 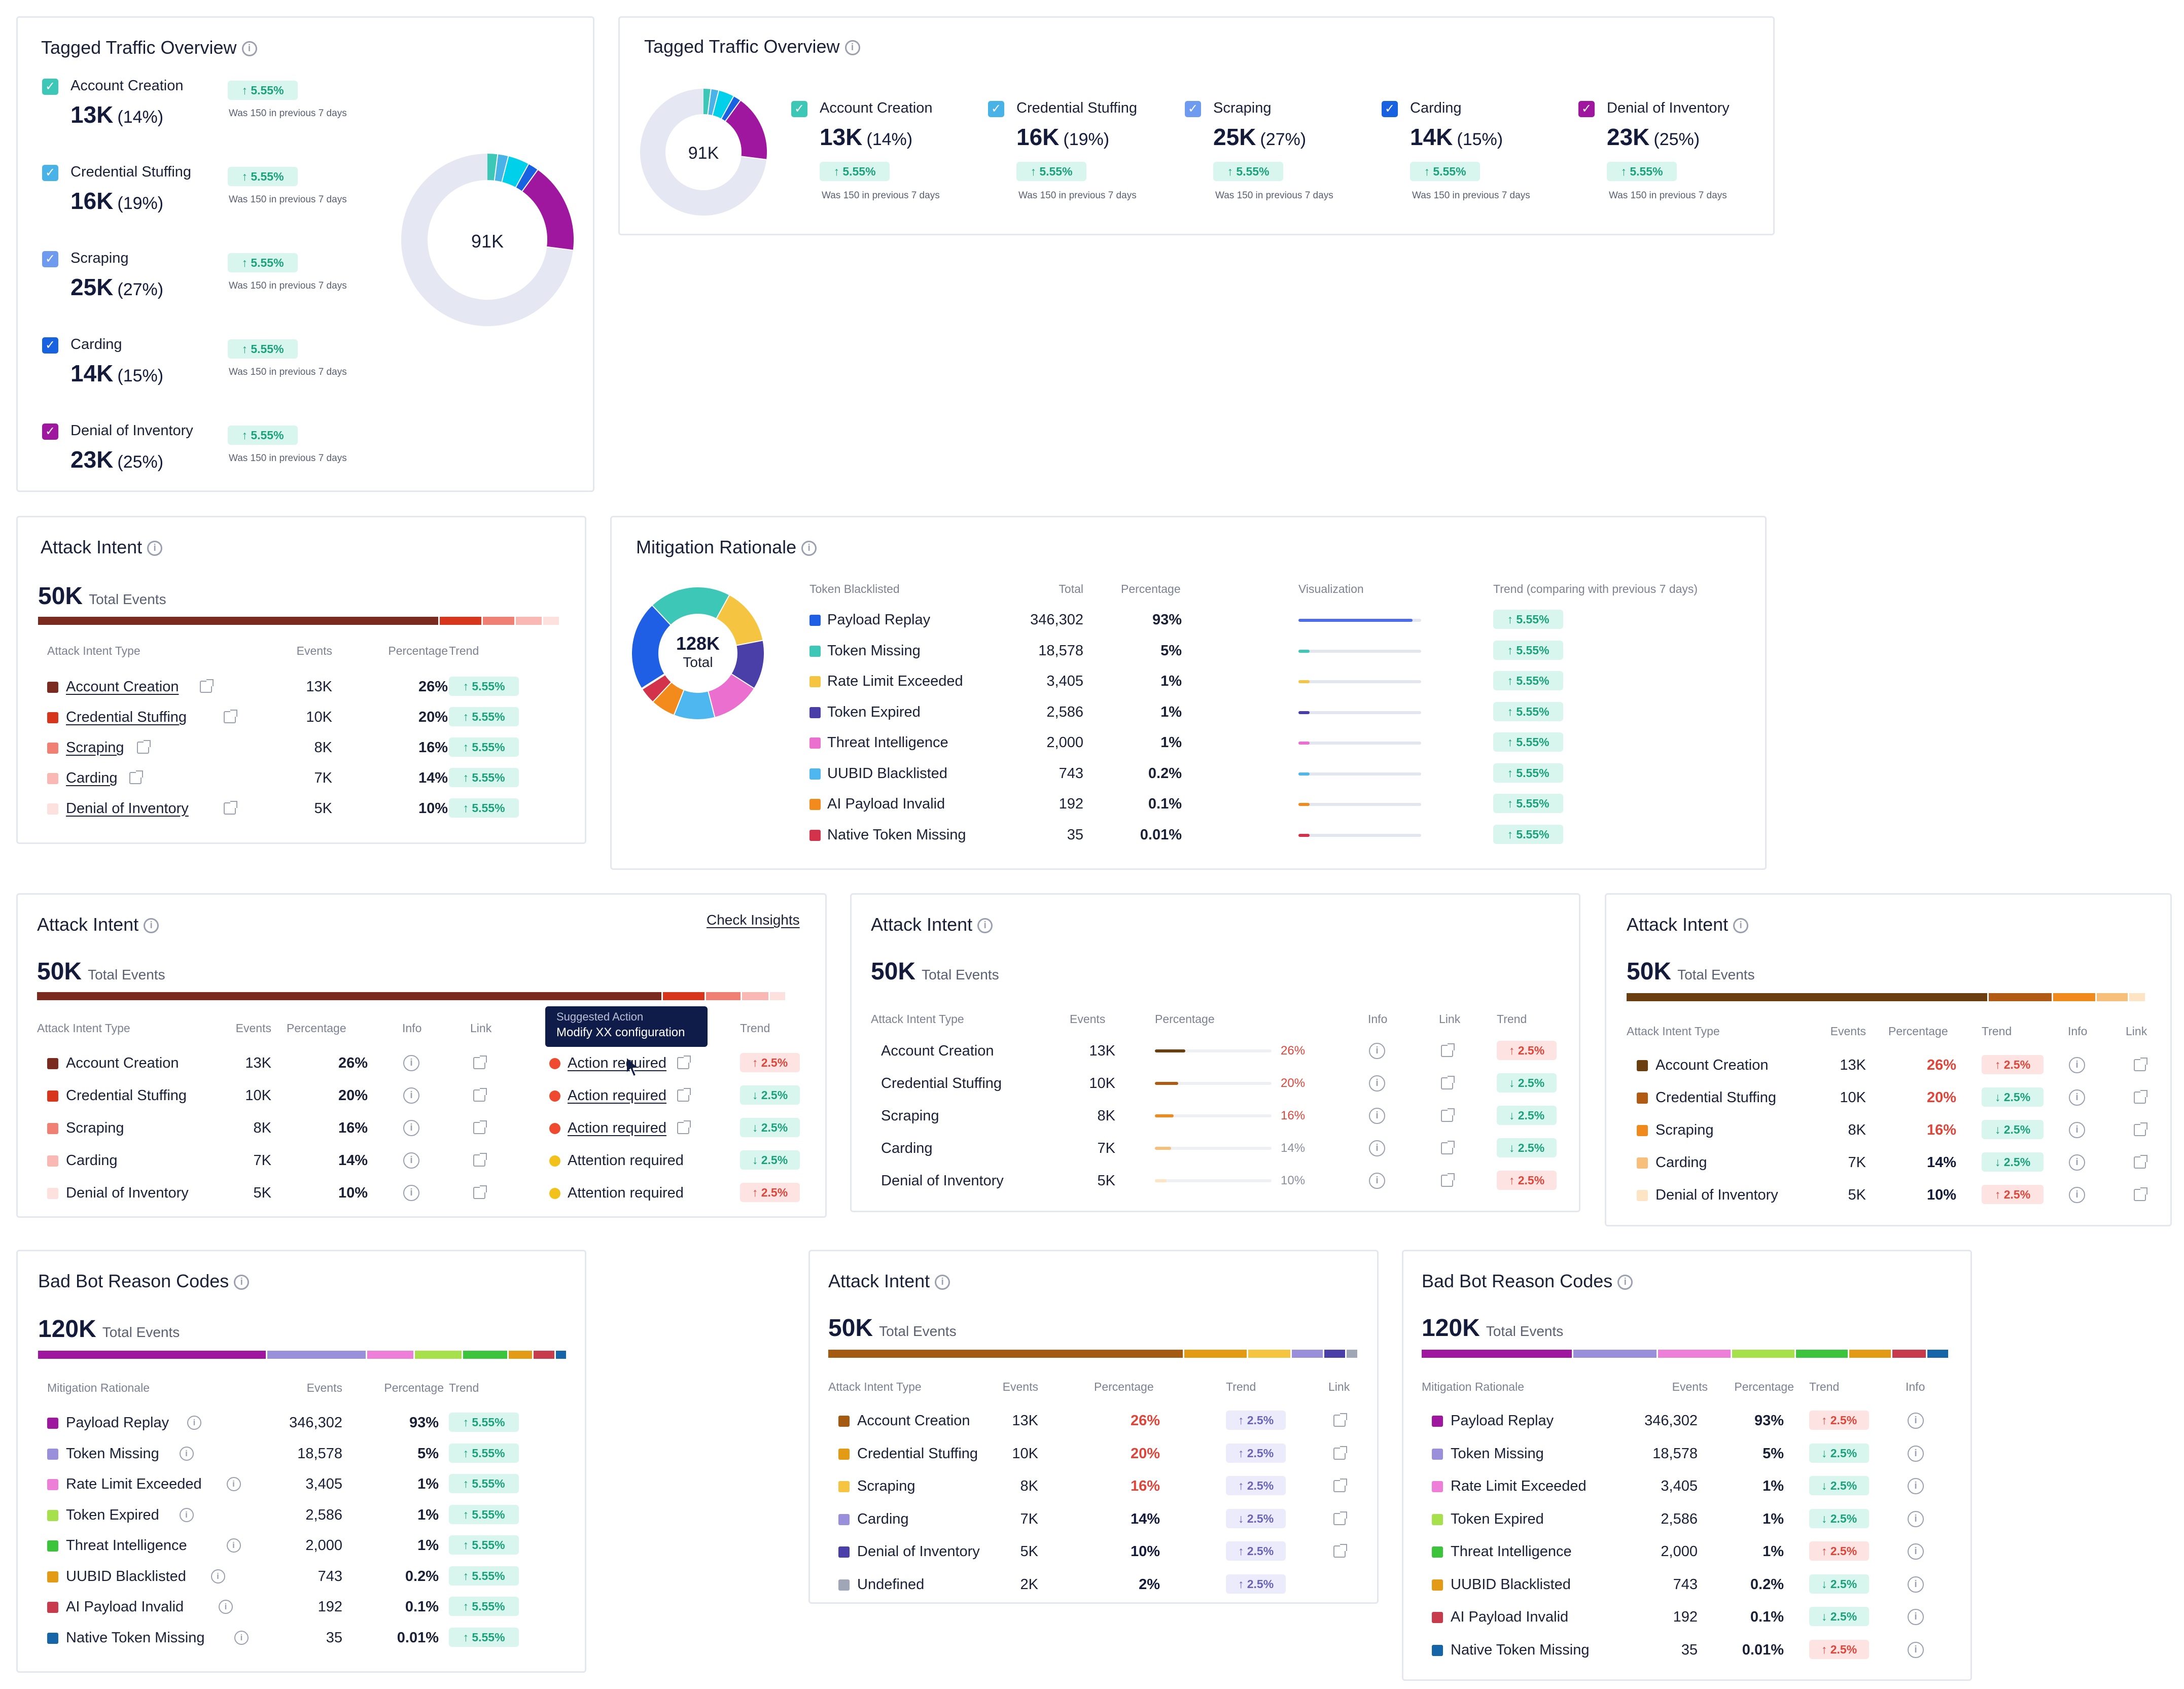 What do you see at coordinates (1071, 804) in the screenshot?
I see `row-total: 192` at bounding box center [1071, 804].